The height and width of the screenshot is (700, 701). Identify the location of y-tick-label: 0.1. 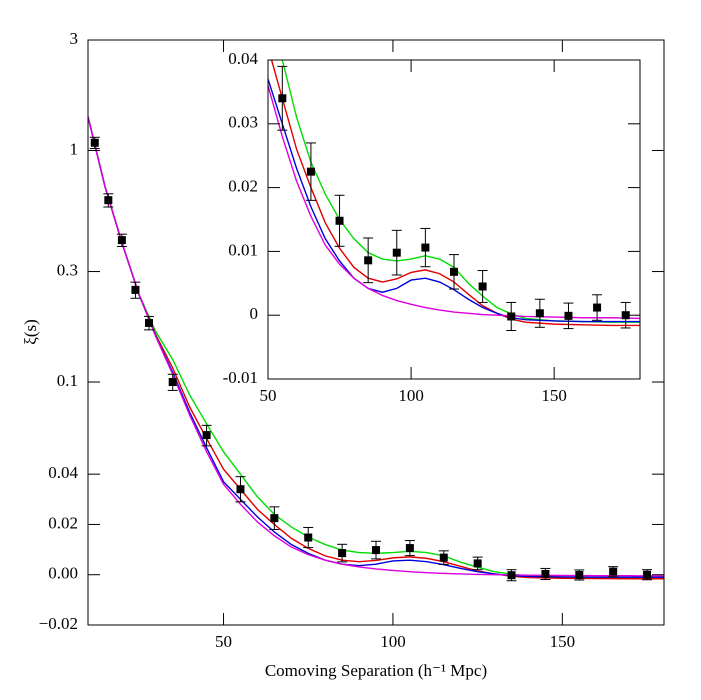
(67, 380).